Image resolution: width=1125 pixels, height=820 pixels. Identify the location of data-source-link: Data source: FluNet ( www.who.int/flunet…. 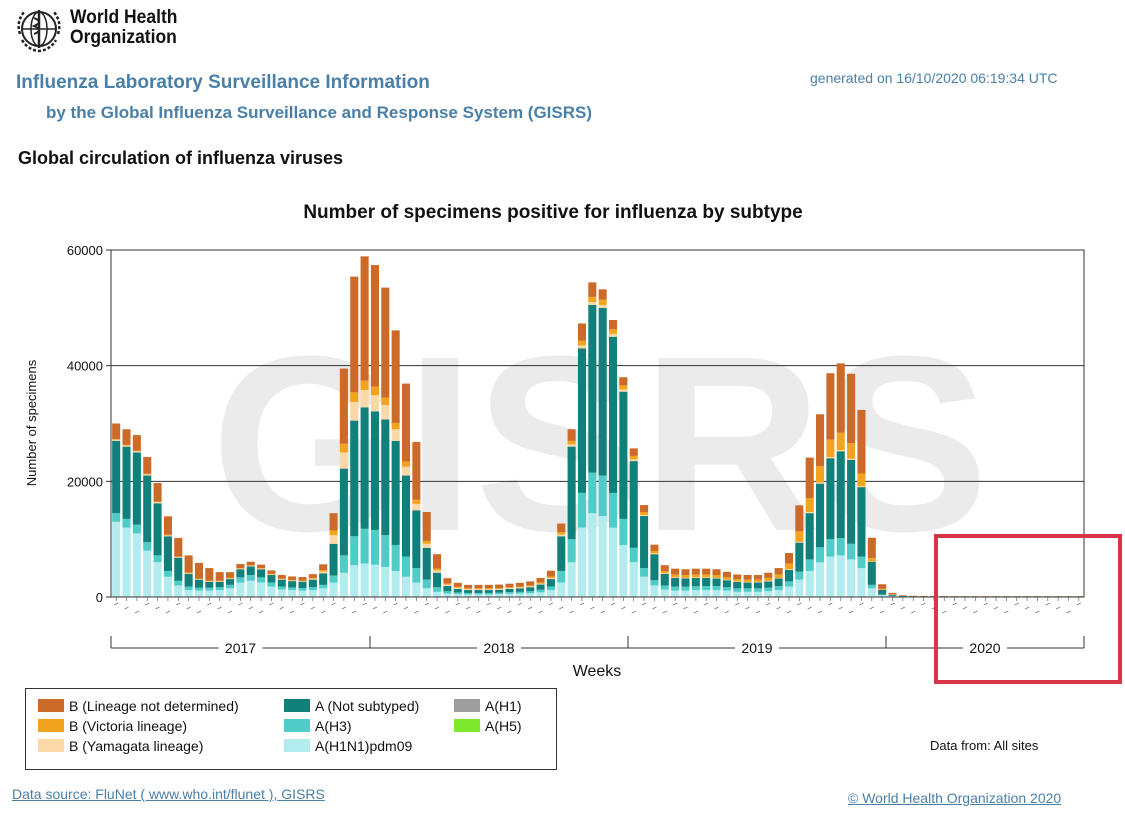
(168, 794).